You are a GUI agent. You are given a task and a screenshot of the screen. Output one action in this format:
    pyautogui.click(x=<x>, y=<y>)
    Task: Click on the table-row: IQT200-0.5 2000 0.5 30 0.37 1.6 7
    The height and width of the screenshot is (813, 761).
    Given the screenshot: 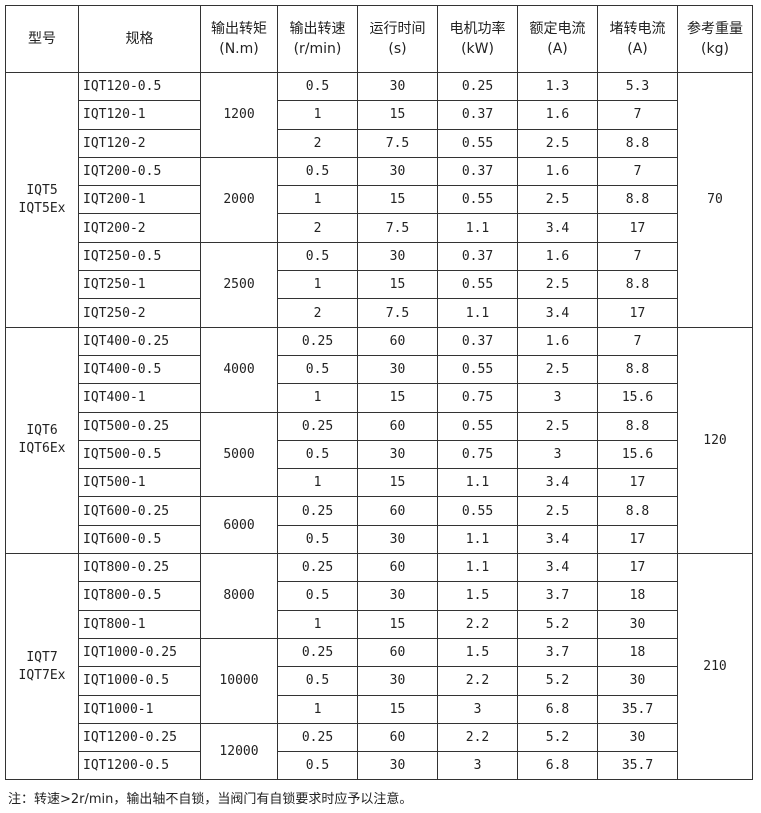 What is the action you would take?
    pyautogui.click(x=379, y=199)
    